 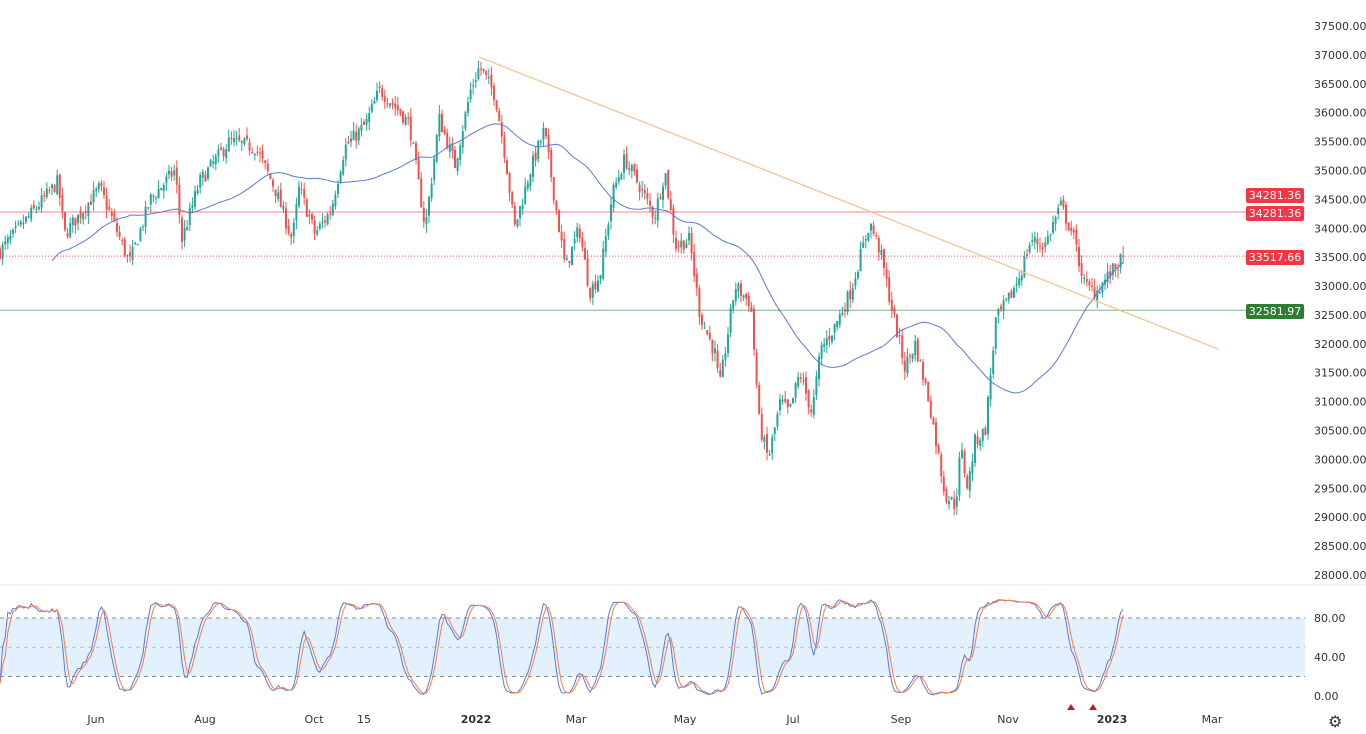 I want to click on price-tick-label: 36500.00, so click(x=1340, y=84).